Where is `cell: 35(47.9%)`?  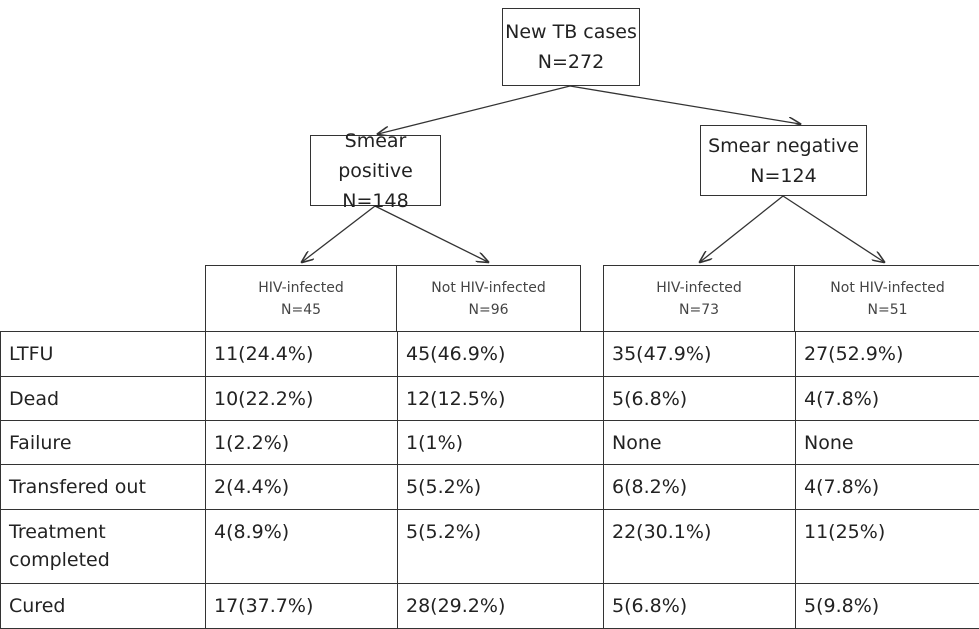 cell: 35(47.9%) is located at coordinates (700, 354).